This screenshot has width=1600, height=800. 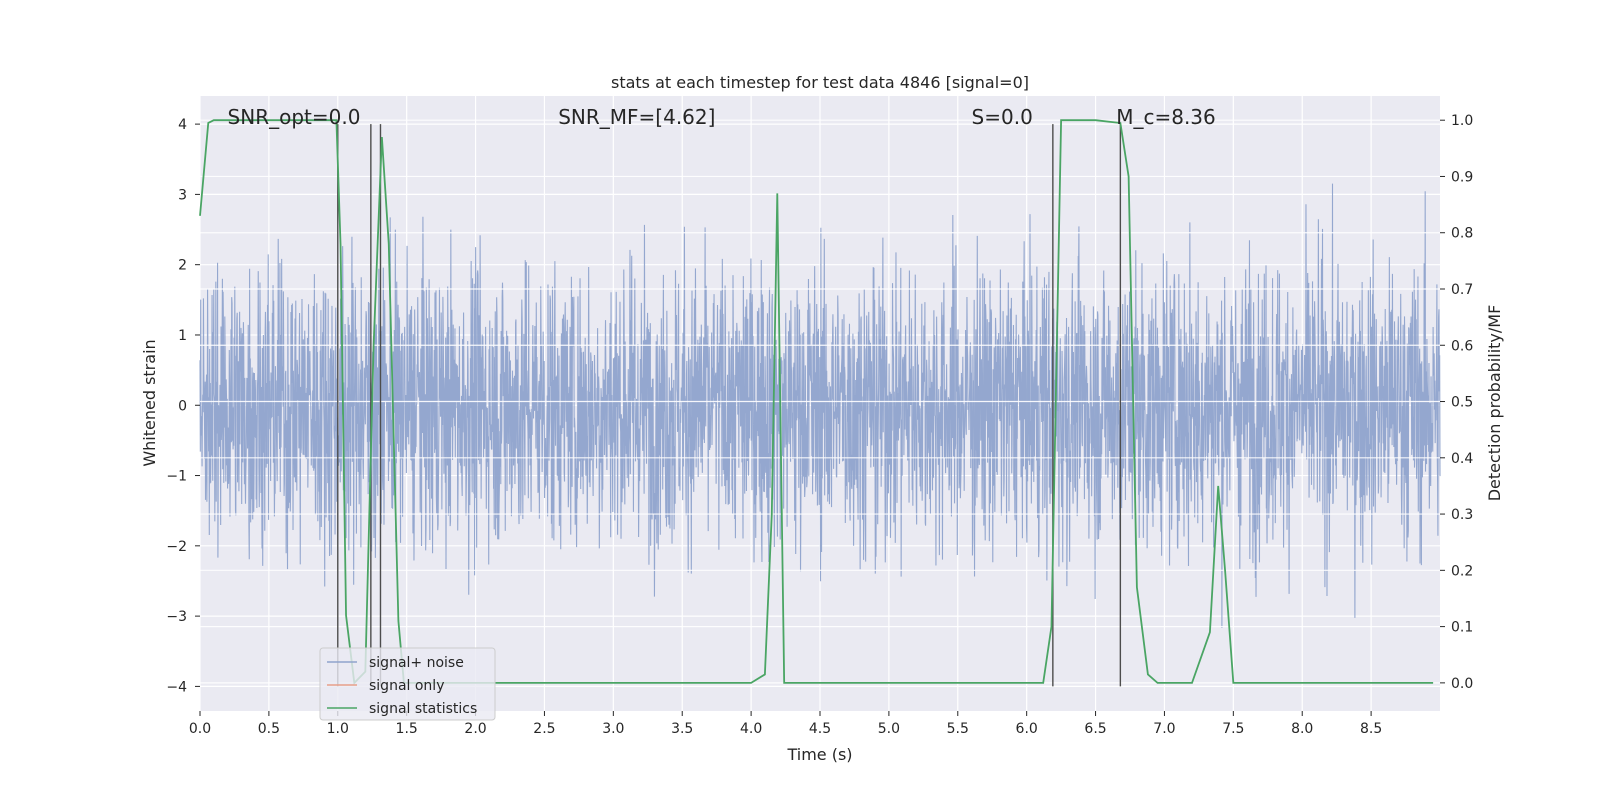 What do you see at coordinates (1462, 121) in the screenshot?
I see `y-right-tick-label: 1.0` at bounding box center [1462, 121].